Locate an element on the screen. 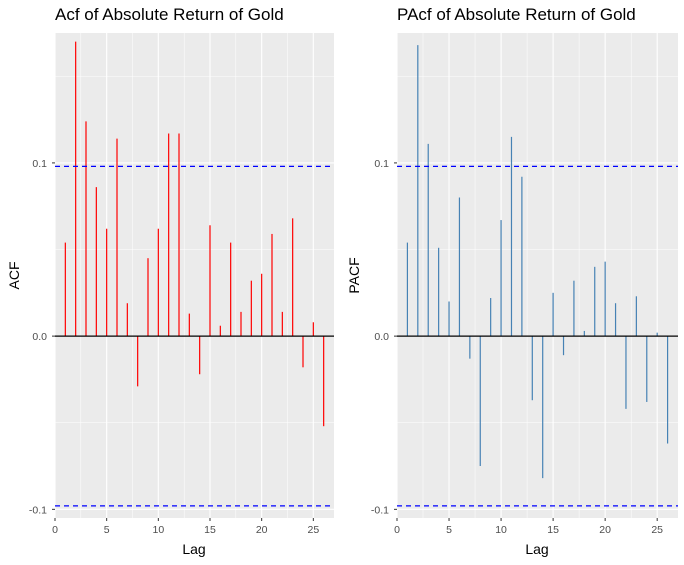 Image resolution: width=684 pixels, height=565 pixels. acf-x-axis-title: Lag is located at coordinates (193, 549).